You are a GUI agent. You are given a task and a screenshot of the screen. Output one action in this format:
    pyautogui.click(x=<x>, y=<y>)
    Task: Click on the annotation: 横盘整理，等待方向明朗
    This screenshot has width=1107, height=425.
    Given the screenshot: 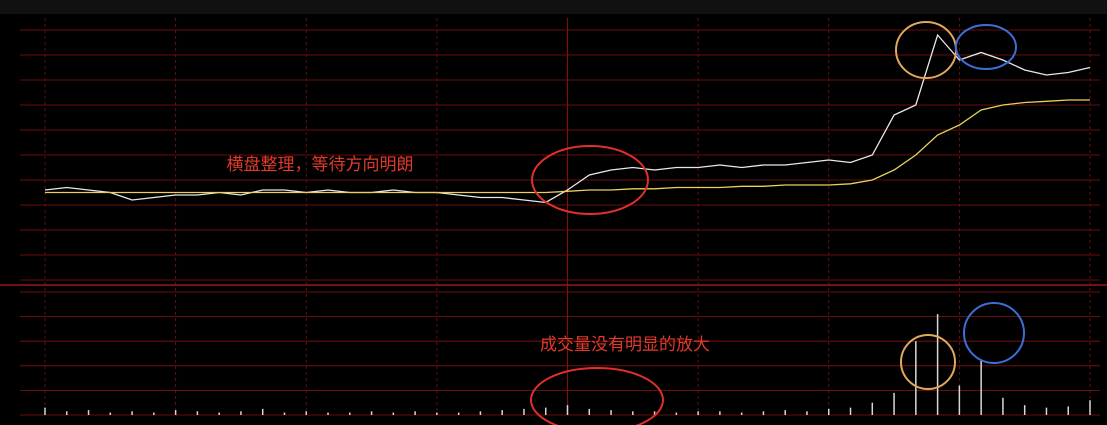 What is the action you would take?
    pyautogui.click(x=320, y=165)
    